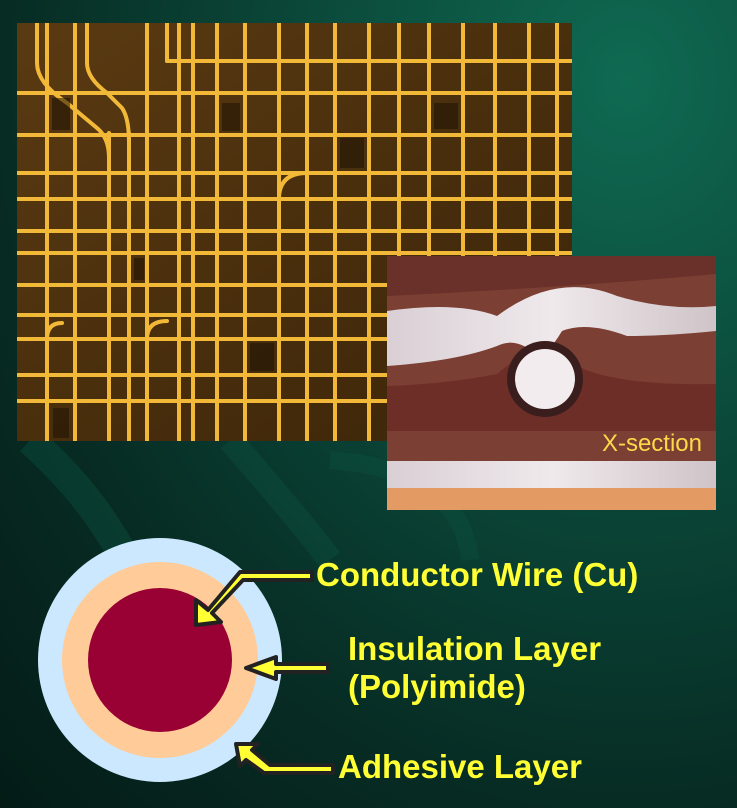 This screenshot has height=808, width=737. Describe the element at coordinates (254, 598) in the screenshot. I see `conductor-arrow` at that location.